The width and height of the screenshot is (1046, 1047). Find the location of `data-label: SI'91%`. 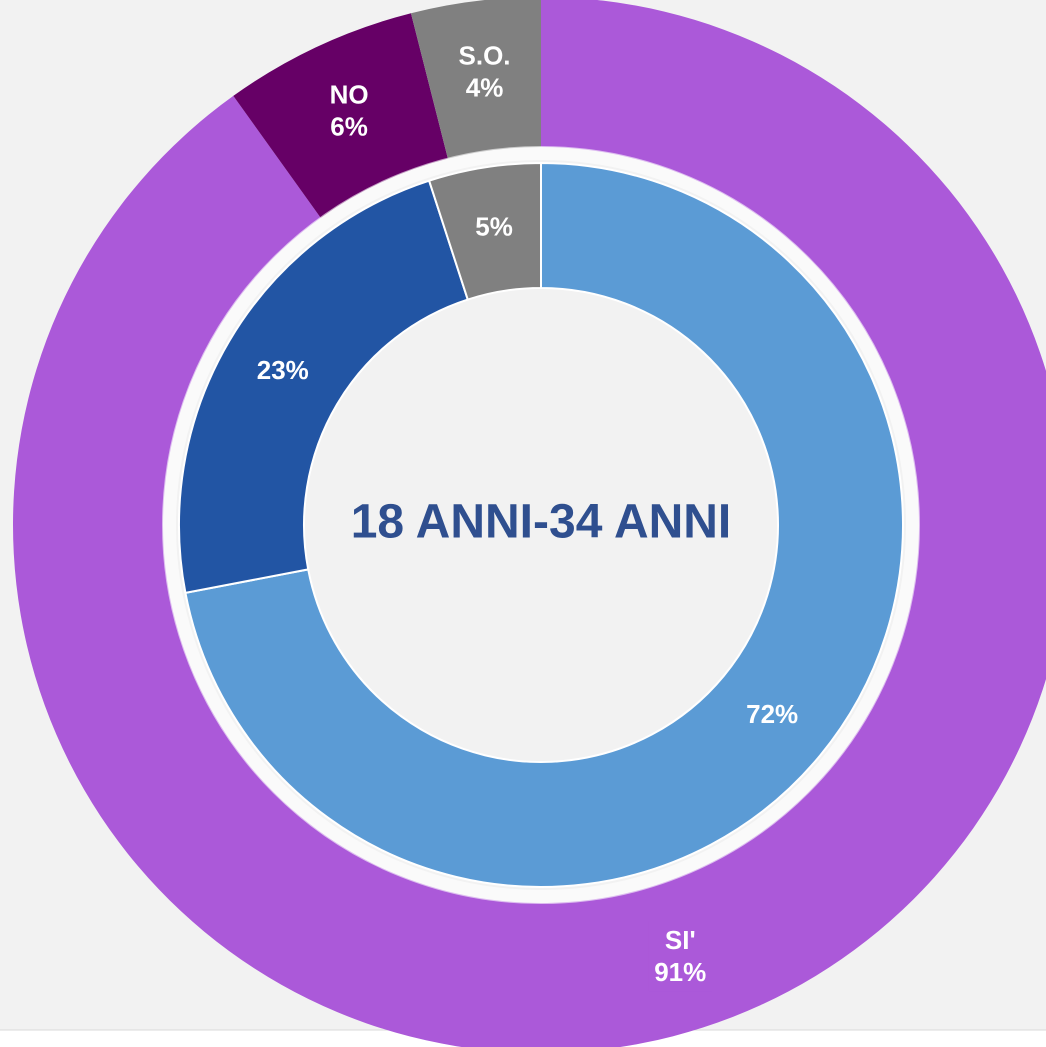

data-label: SI'91% is located at coordinates (680, 956).